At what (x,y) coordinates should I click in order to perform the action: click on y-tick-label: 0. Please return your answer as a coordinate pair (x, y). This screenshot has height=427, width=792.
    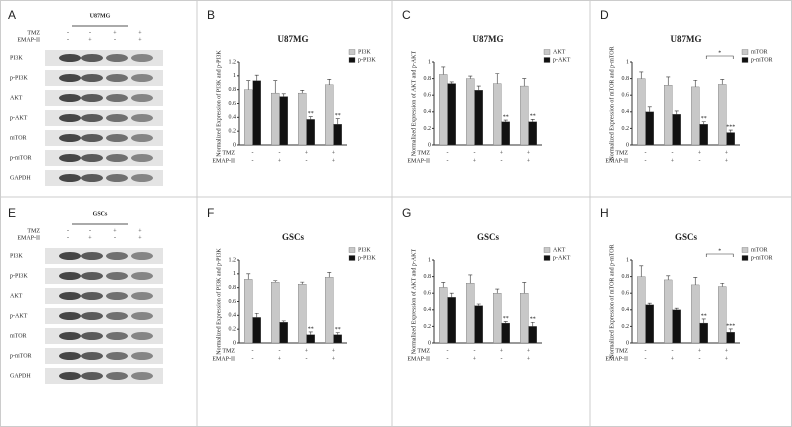
    Looking at the image, I should click on (234, 145).